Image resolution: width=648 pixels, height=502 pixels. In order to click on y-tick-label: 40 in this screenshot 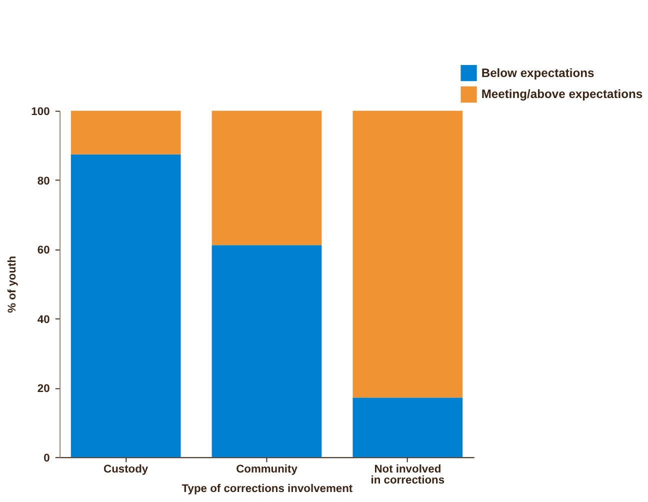, I will do `click(43, 320)`.